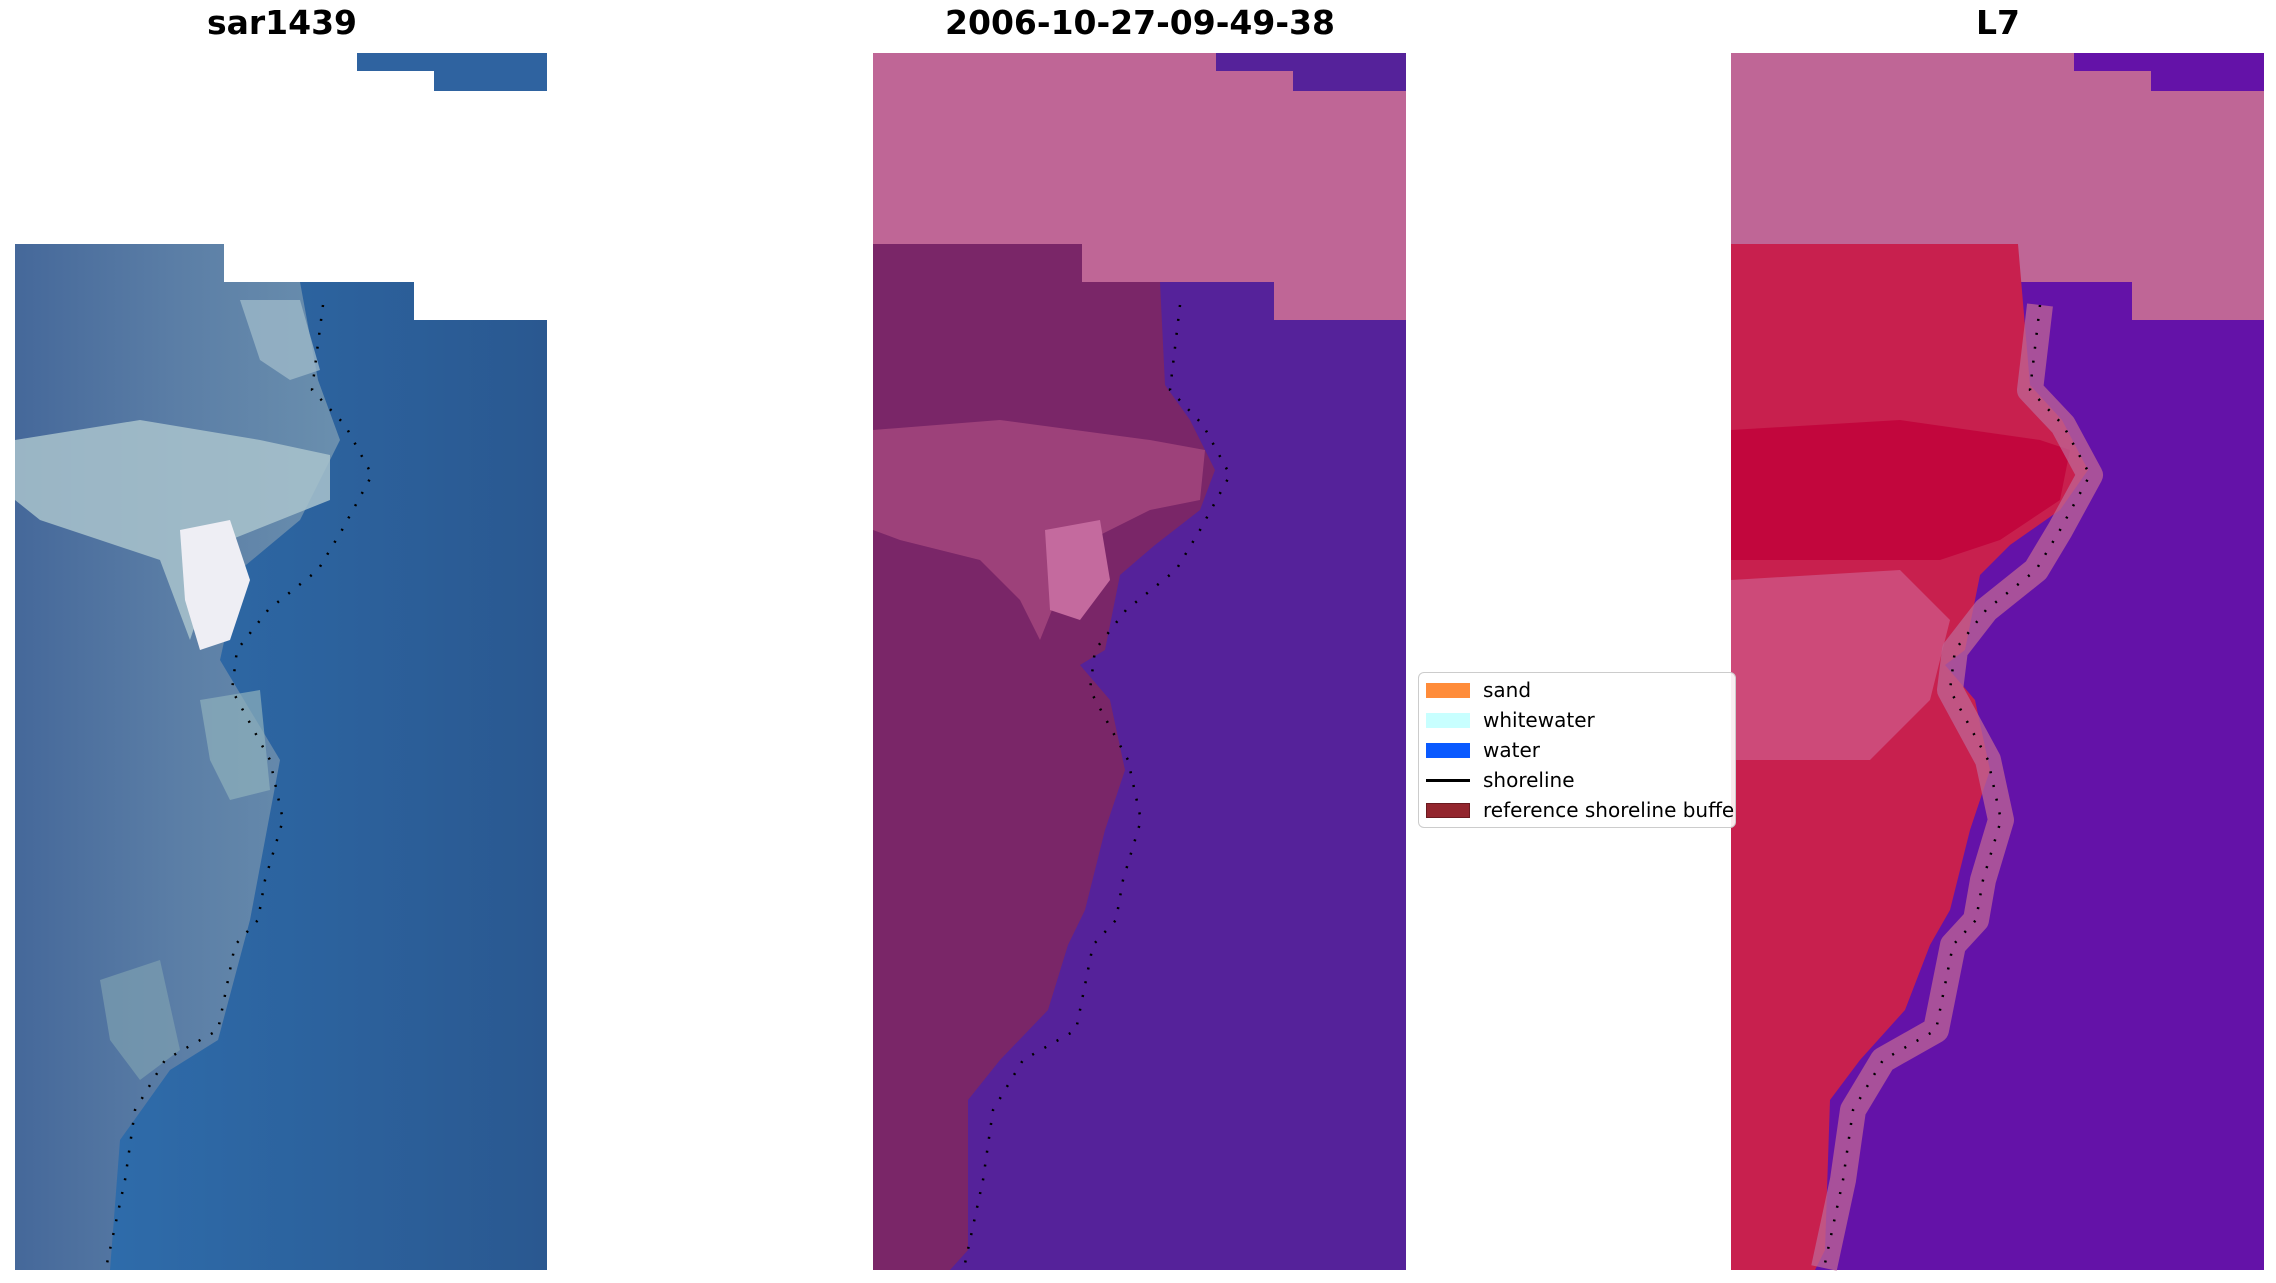  I want to click on legend-label-shoreline: shoreline, so click(1529, 780).